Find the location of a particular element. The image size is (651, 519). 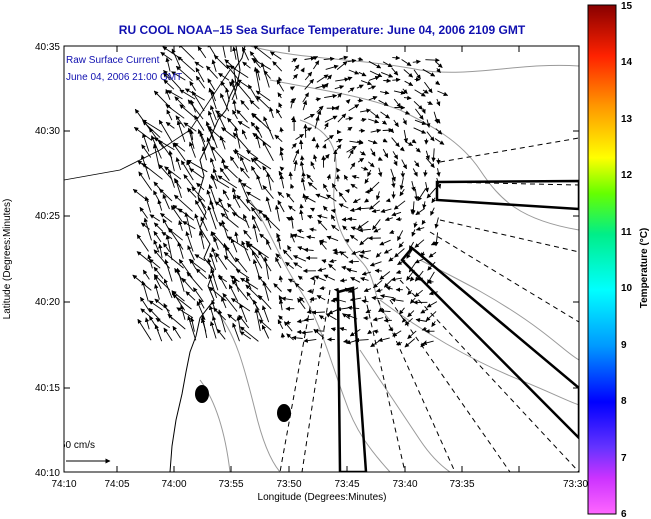

y-tick-label: 40:20 is located at coordinates (47, 302).